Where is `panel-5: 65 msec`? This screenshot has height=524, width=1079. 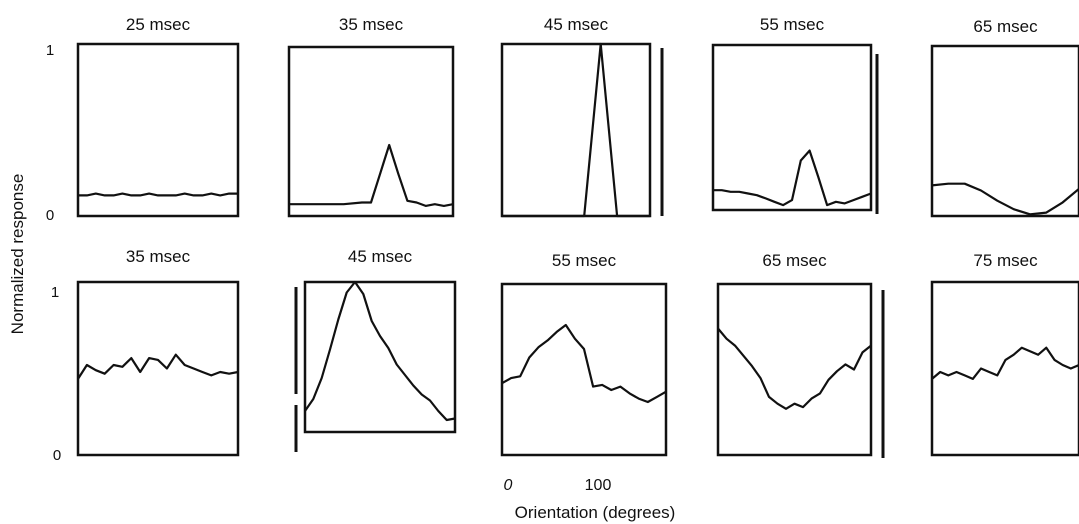
panel-5: 65 msec is located at coordinates (1005, 116).